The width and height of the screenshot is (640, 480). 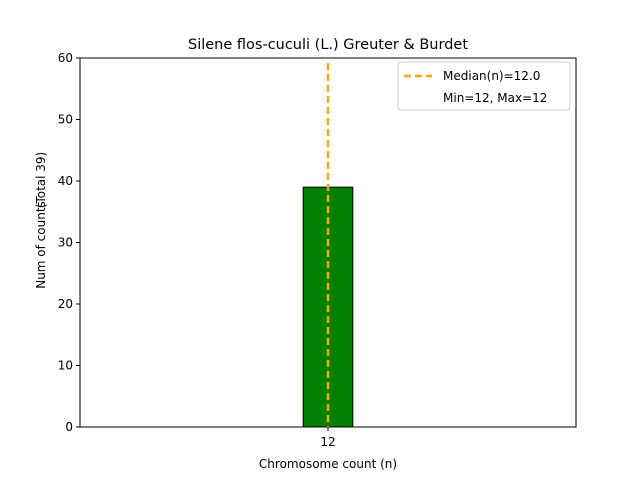 I want to click on y-tick-label: 60, so click(x=65, y=58).